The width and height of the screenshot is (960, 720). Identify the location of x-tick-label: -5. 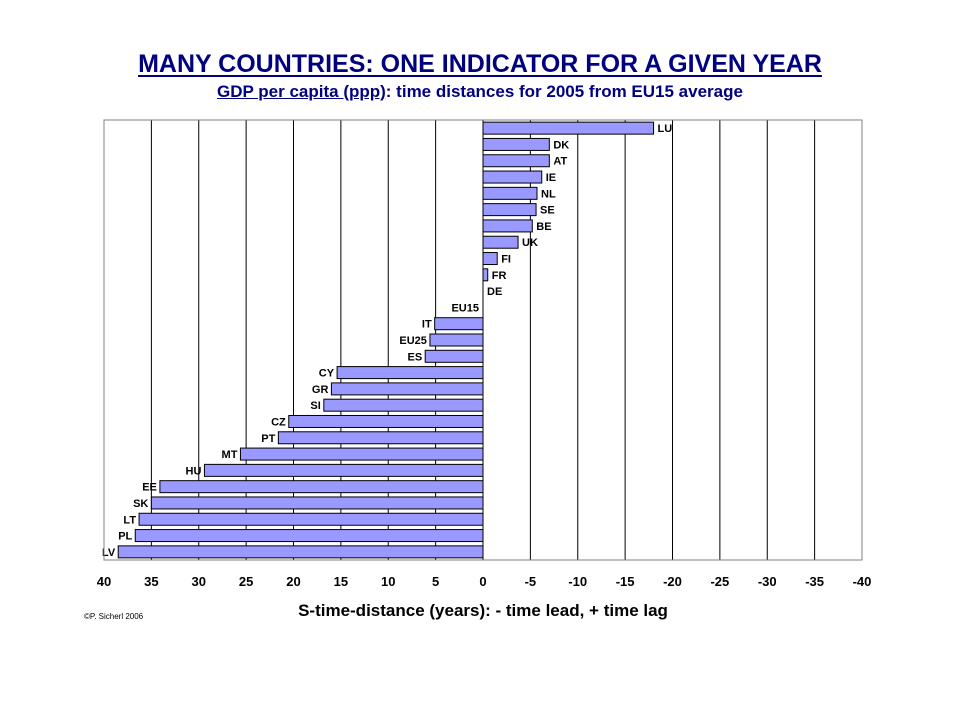
(531, 581).